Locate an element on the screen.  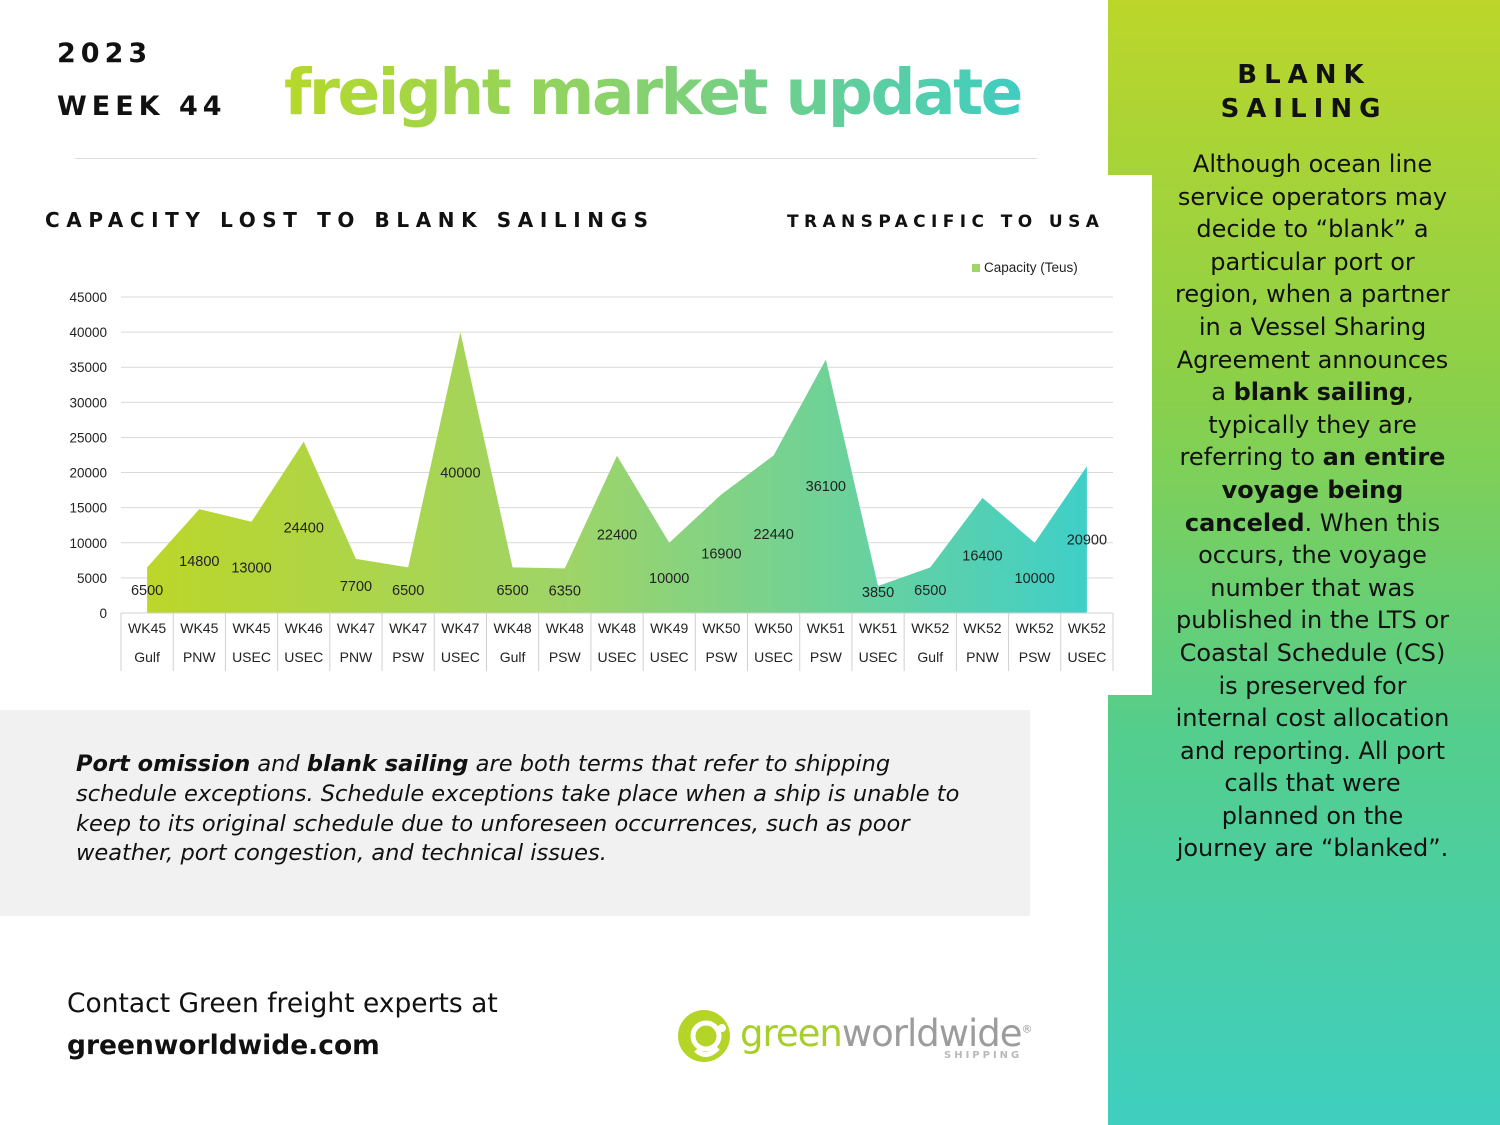
y-tick-label: 30000 is located at coordinates (88, 402).